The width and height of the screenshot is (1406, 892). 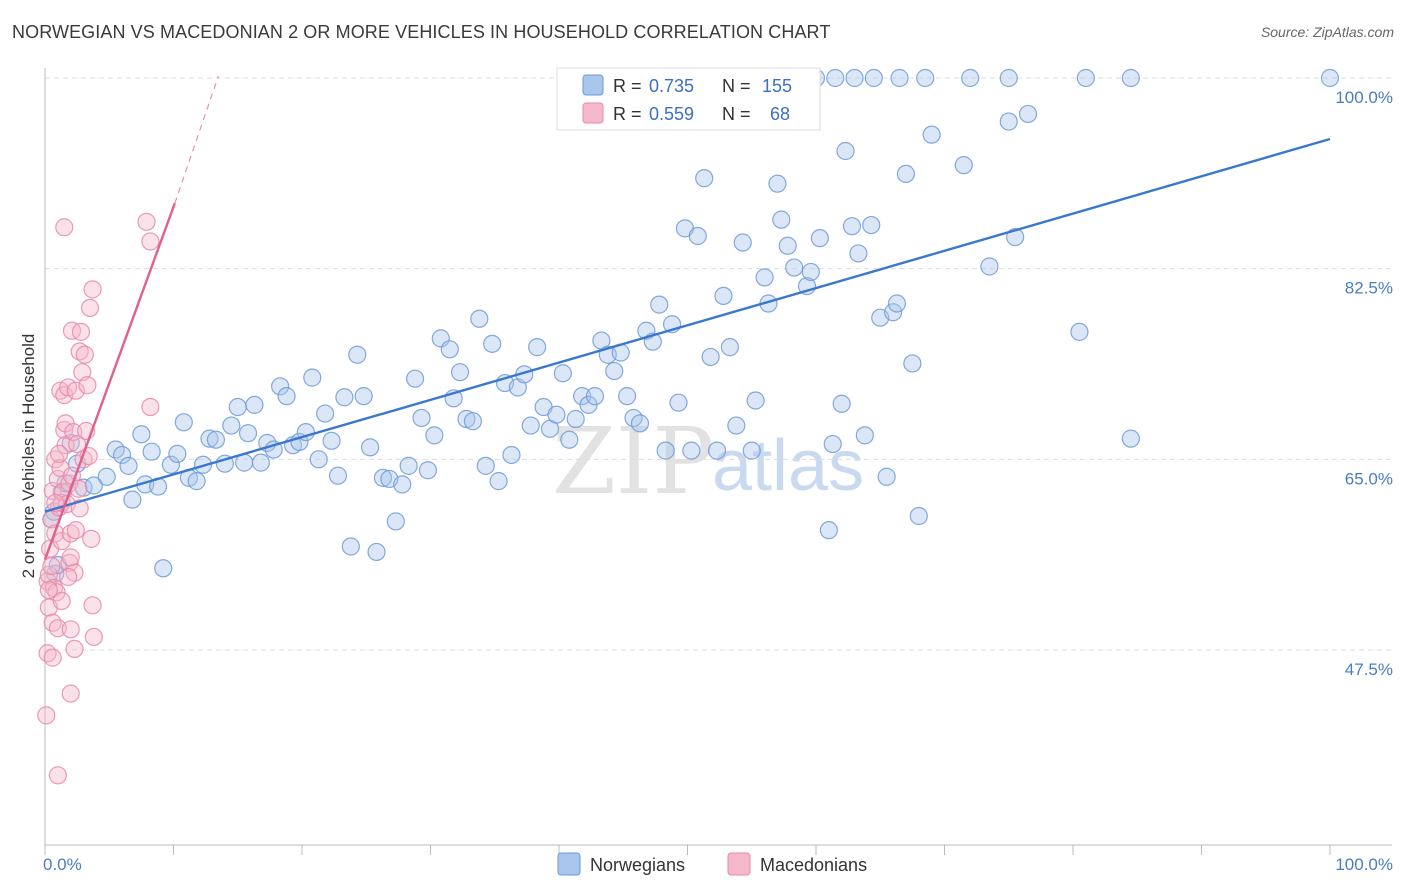 I want to click on legend-swatch-norwegians, so click(x=593, y=85).